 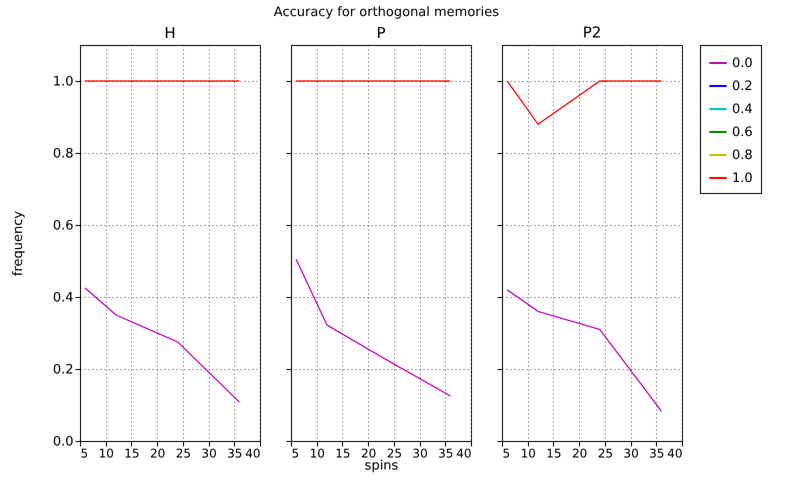 I want to click on chart-title: P2, so click(x=592, y=33).